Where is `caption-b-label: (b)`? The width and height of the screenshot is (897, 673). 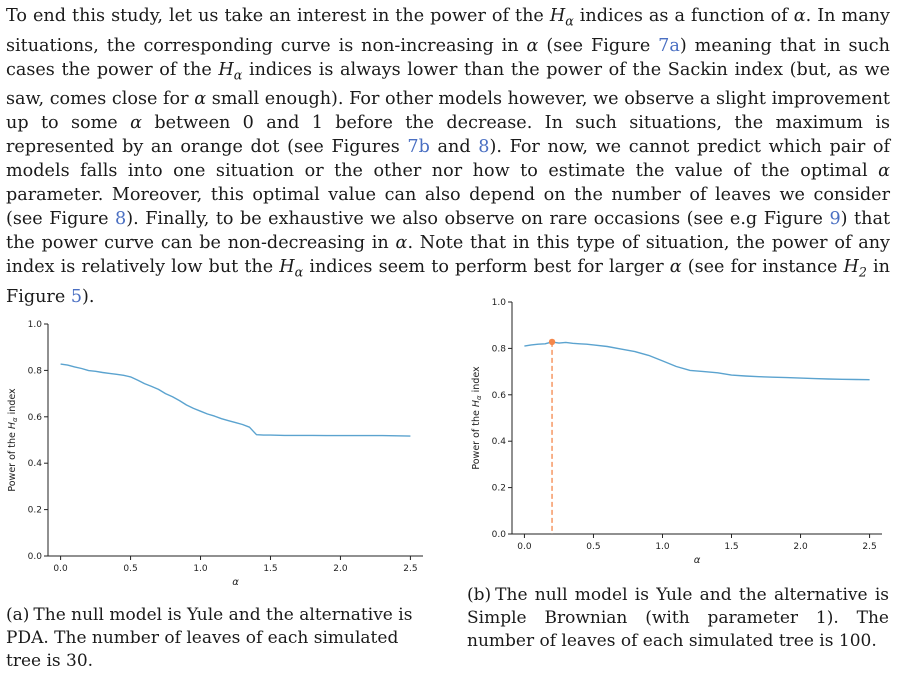
caption-b-label: (b) is located at coordinates (479, 595).